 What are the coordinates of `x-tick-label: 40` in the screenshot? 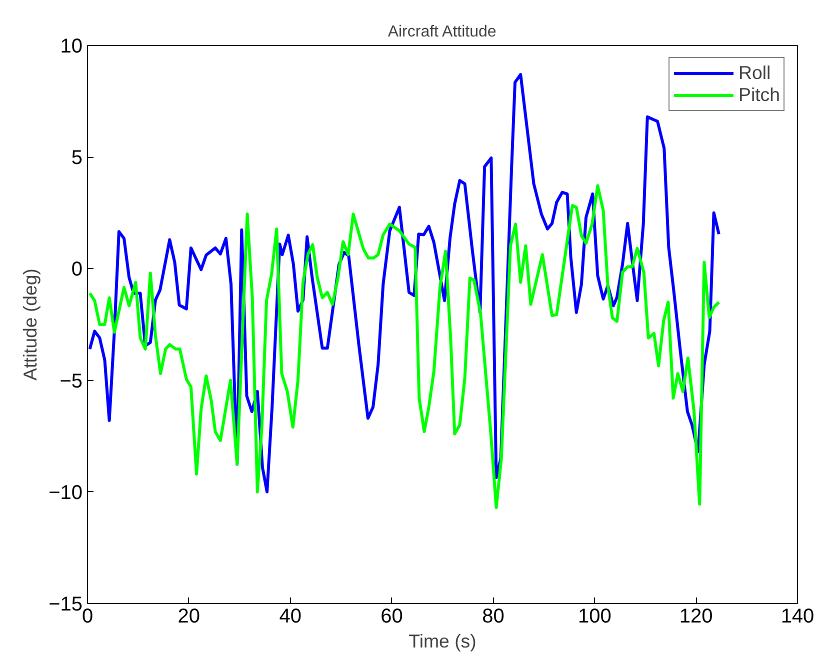 It's located at (290, 617).